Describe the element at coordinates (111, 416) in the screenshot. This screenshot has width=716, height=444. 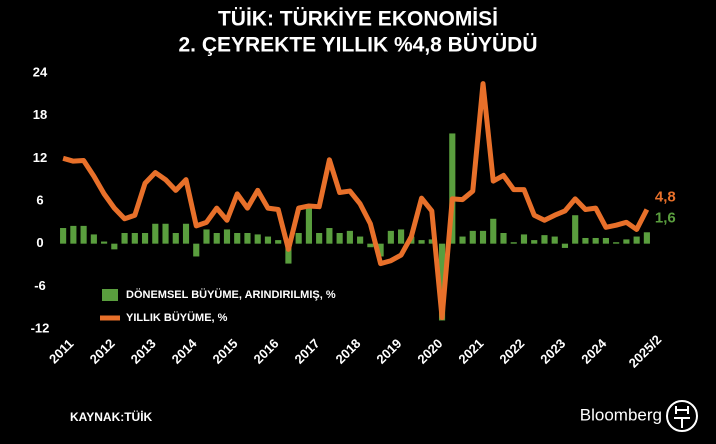
I see `source: KAYNAK:TÜİK` at that location.